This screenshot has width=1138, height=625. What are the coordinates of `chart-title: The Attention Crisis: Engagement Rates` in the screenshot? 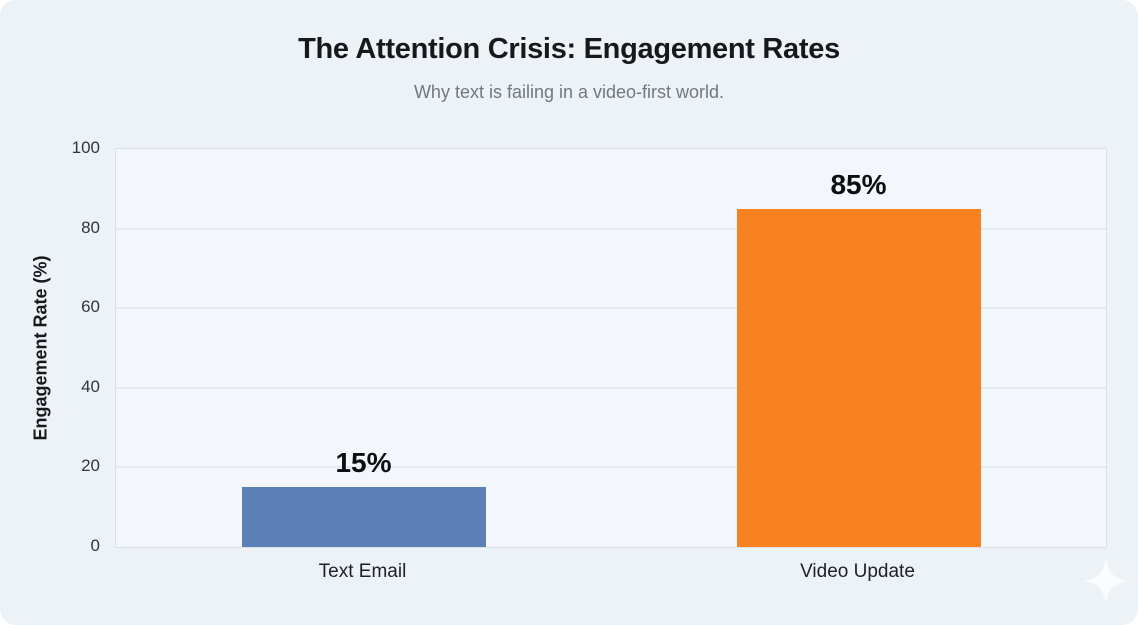 It's located at (569, 49).